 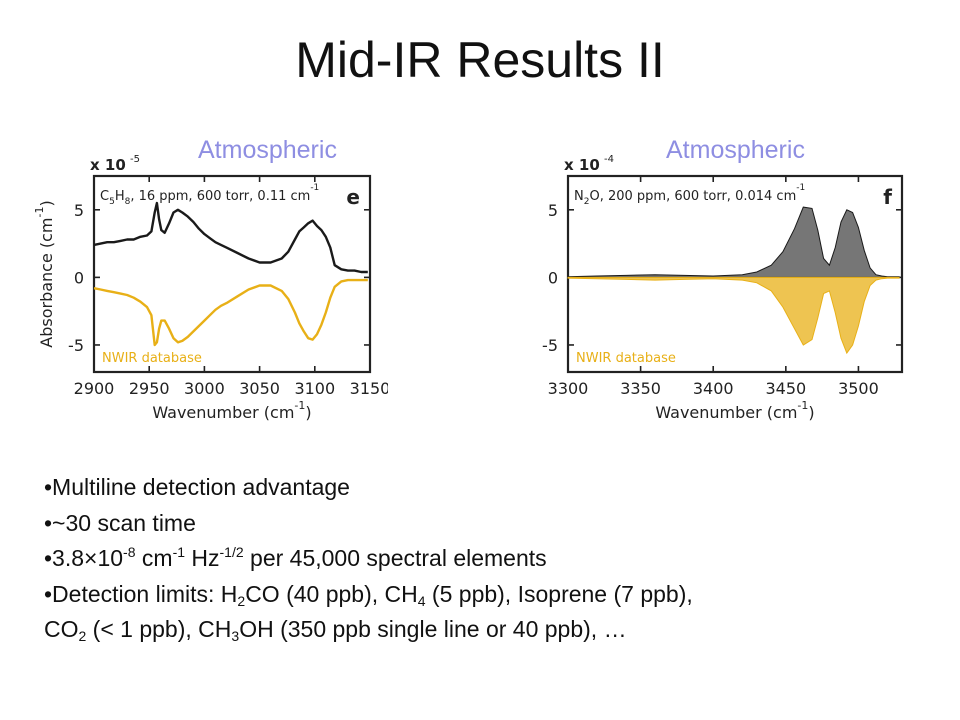 What do you see at coordinates (209, 195) in the screenshot?
I see `panel-annotation: C5H8, 16 ppm, 600 torr, 0.11 cm-1` at bounding box center [209, 195].